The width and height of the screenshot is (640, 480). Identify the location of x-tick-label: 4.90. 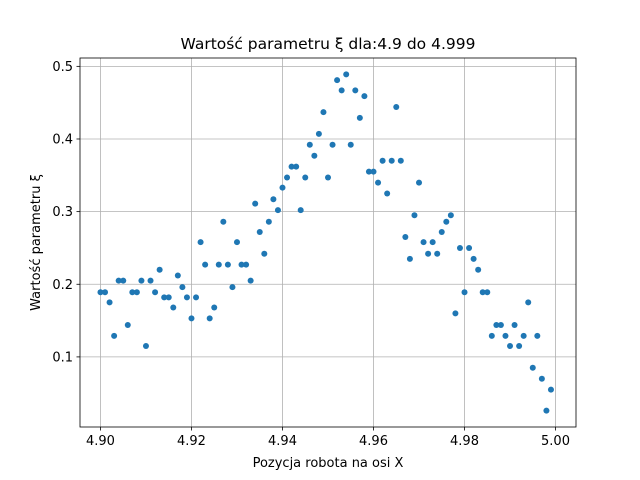
(100, 441).